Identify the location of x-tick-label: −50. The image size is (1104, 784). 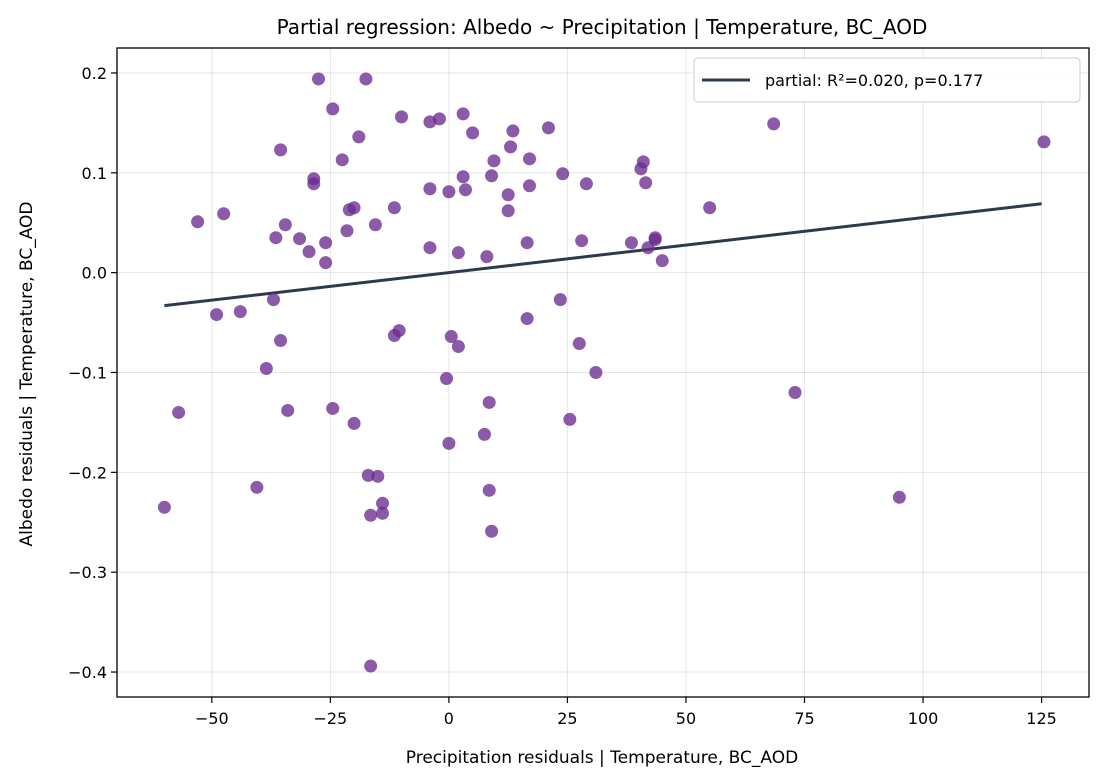
(212, 718).